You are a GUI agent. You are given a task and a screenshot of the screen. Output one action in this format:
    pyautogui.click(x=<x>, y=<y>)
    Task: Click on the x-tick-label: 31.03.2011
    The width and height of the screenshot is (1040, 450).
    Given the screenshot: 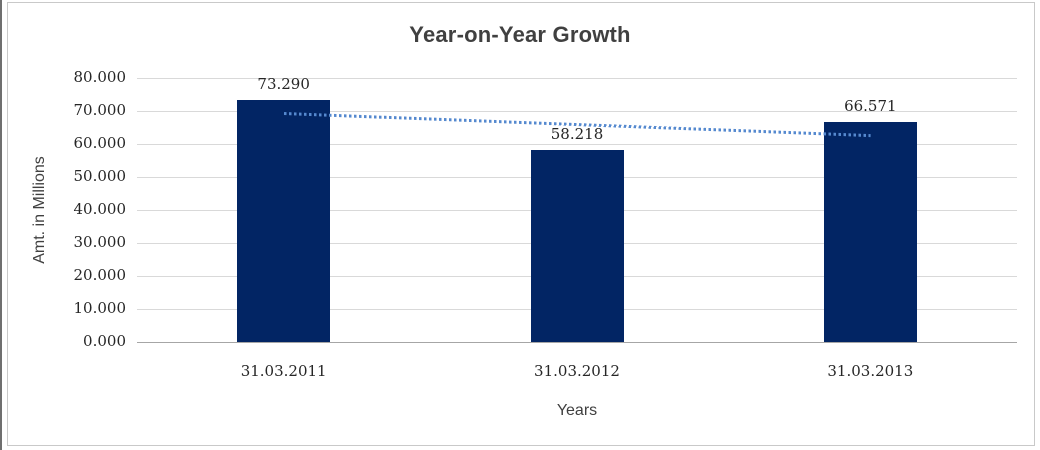 What is the action you would take?
    pyautogui.click(x=283, y=371)
    